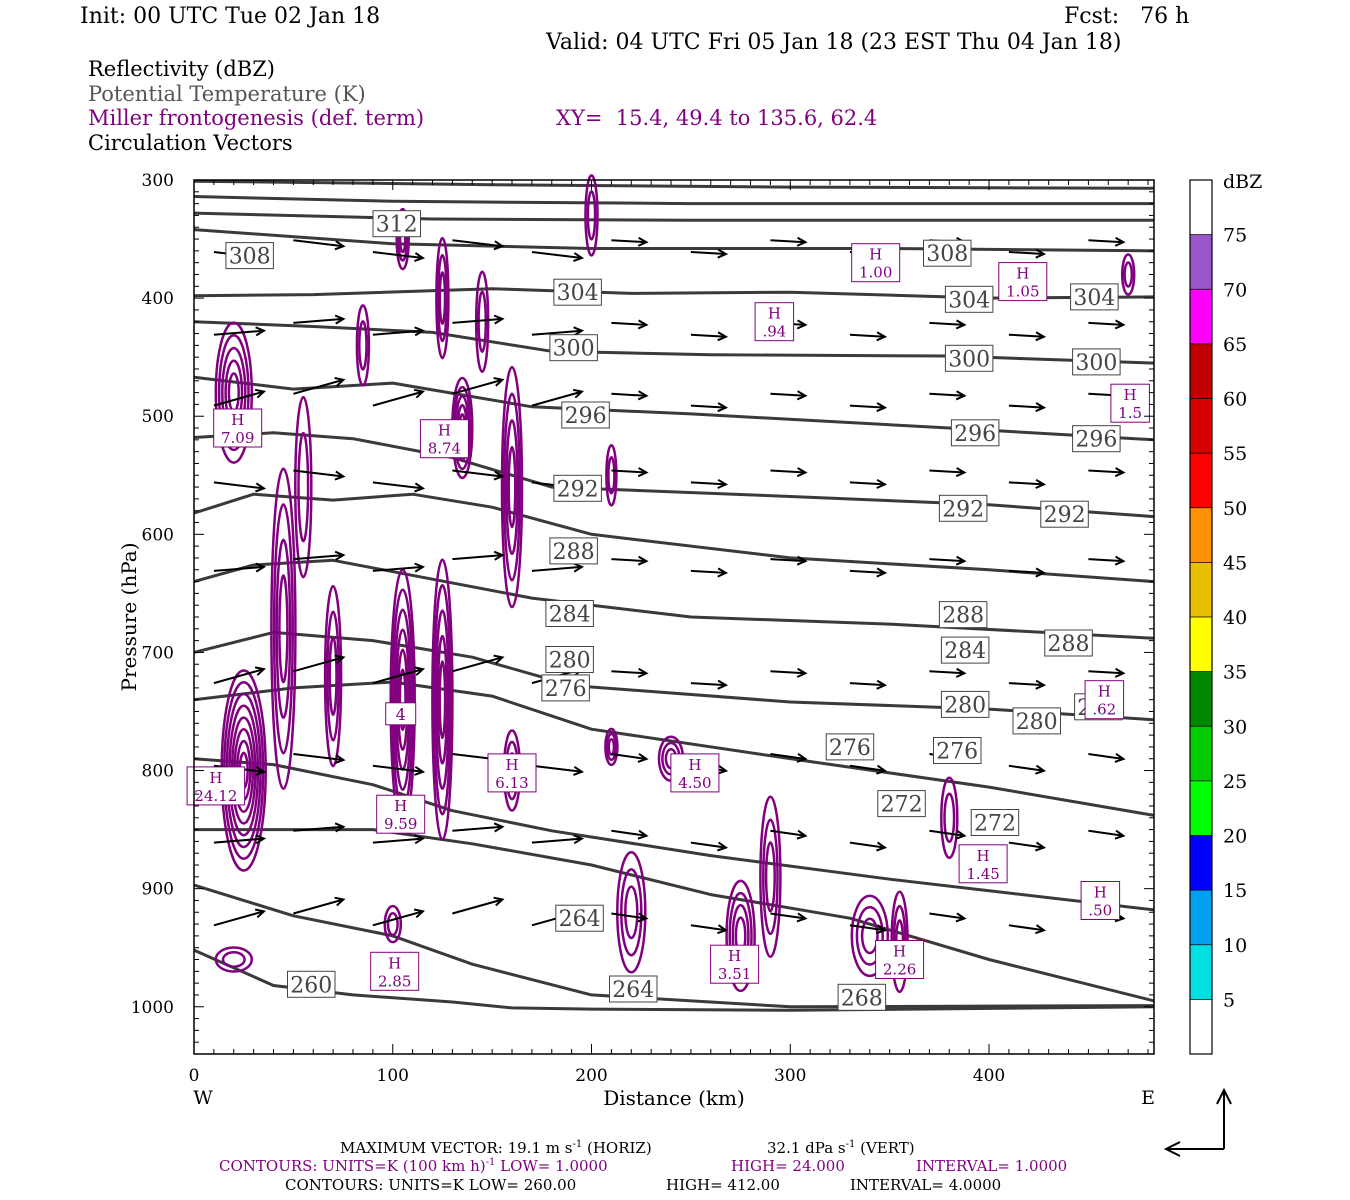 The width and height of the screenshot is (1350, 1200). Describe the element at coordinates (1225, 613) in the screenshot. I see `colorbar: 5 10 15 20 25 30 35 40 45 50 55 60 65 70 75 dBZ` at that location.